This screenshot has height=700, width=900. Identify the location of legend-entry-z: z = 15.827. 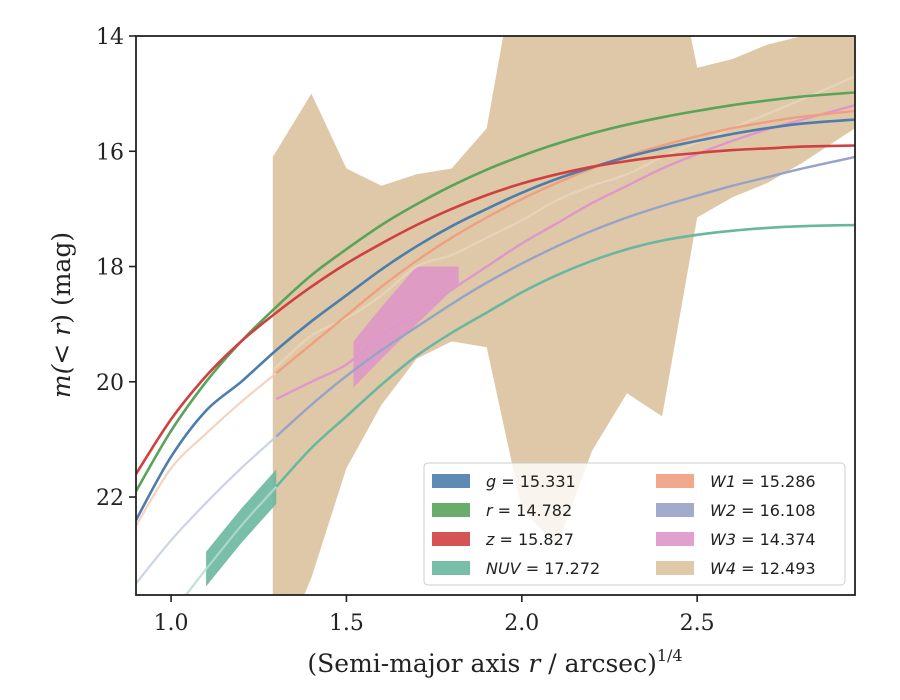
(529, 539).